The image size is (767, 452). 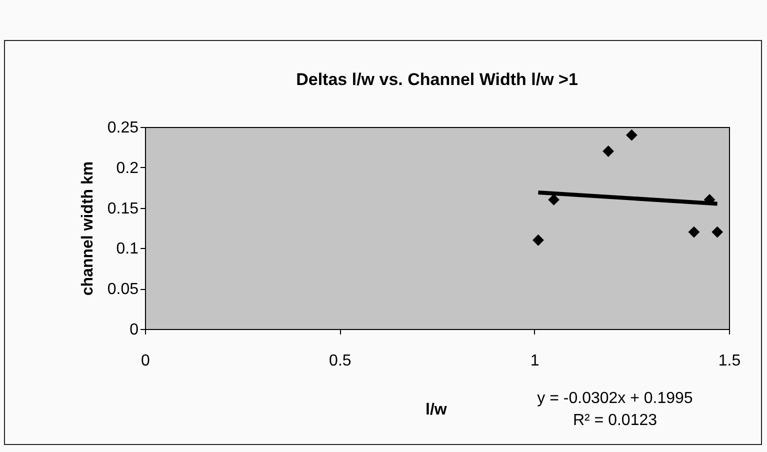 I want to click on x-tick-label: 0, so click(x=145, y=361).